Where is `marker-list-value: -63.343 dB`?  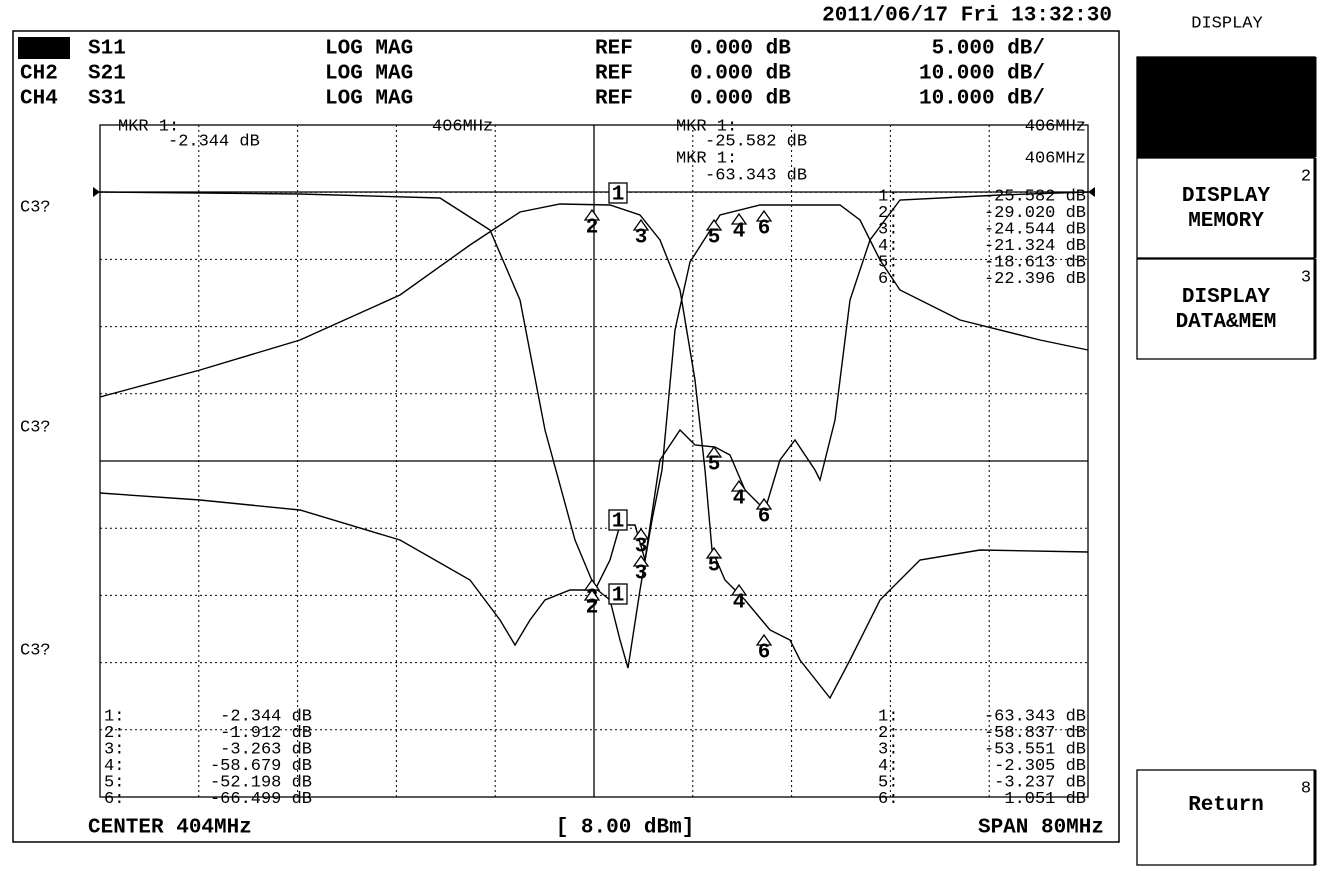 marker-list-value: -63.343 dB is located at coordinates (1035, 716).